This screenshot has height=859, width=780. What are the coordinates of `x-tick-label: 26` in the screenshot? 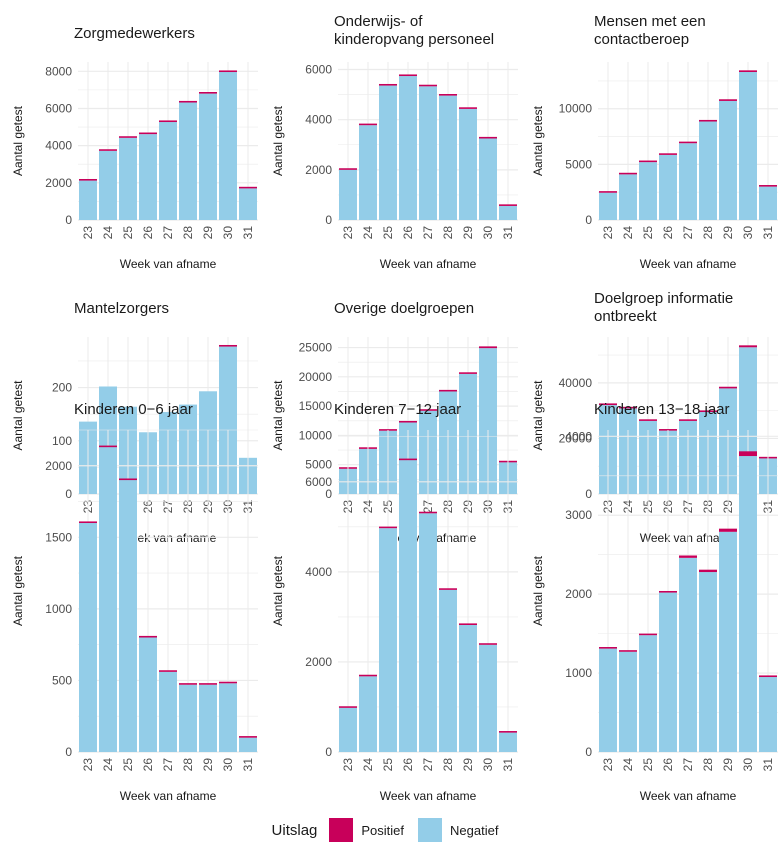 It's located at (668, 765).